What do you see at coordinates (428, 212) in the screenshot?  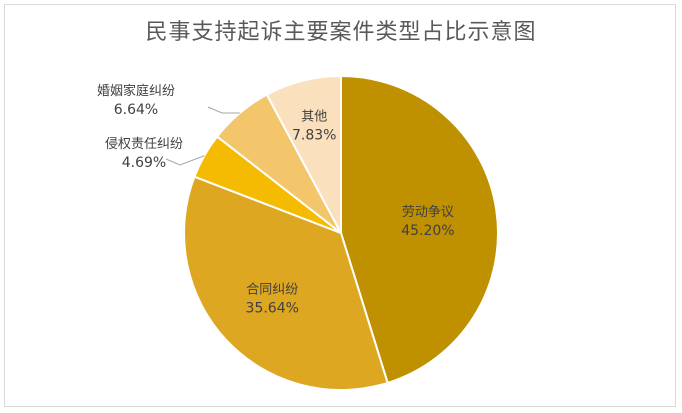 I see `slice-category-label: 劳动争议` at bounding box center [428, 212].